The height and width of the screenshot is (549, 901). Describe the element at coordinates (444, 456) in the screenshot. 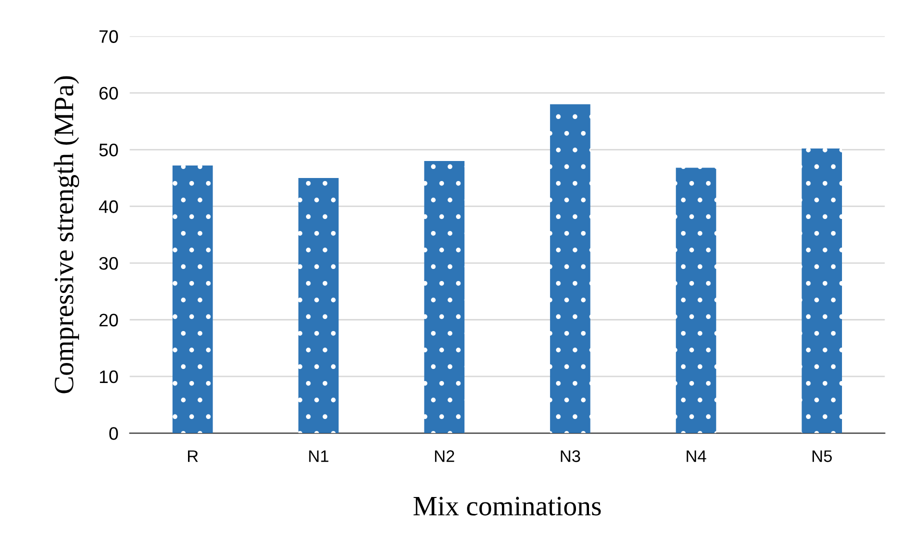

I see `x-tick-label: N2` at that location.